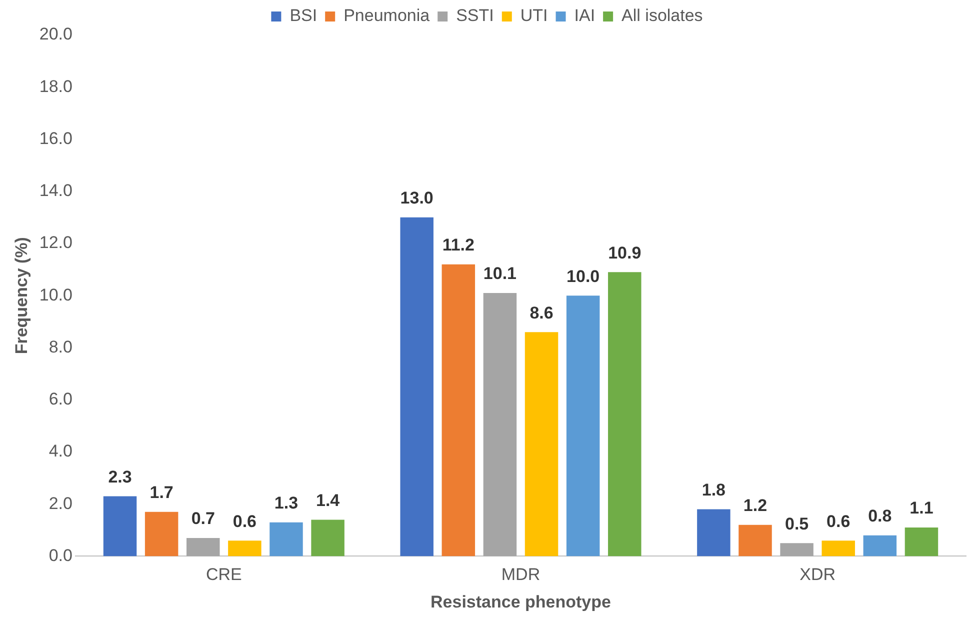  Describe the element at coordinates (304, 16) in the screenshot. I see `legend-label: BSI` at that location.